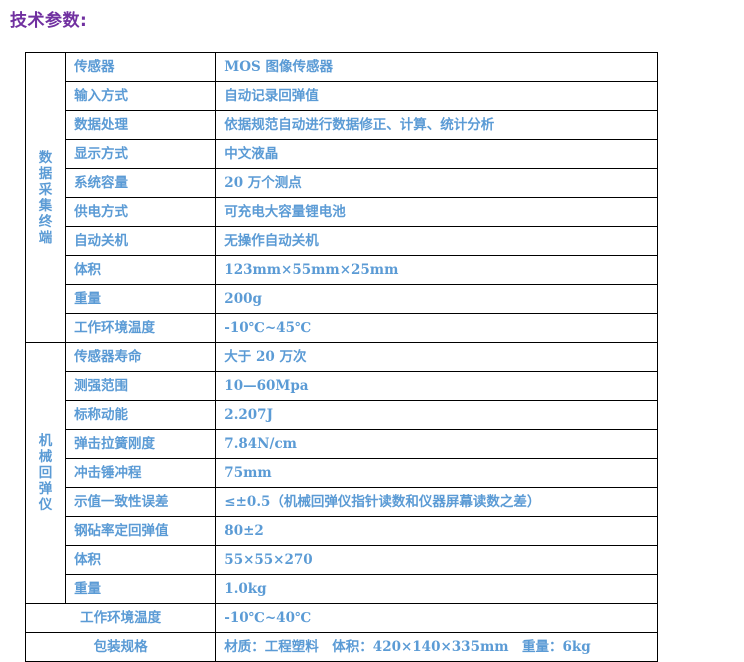  Describe the element at coordinates (141, 67) in the screenshot. I see `param-sensor: 传感器` at that location.